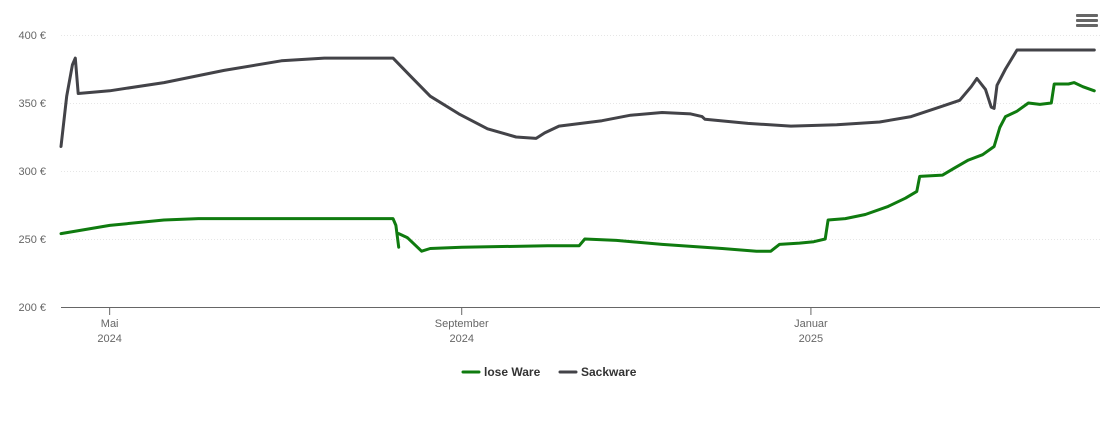 The image size is (1110, 422). I want to click on legend-item-lose-ware: lose Ware, so click(501, 372).